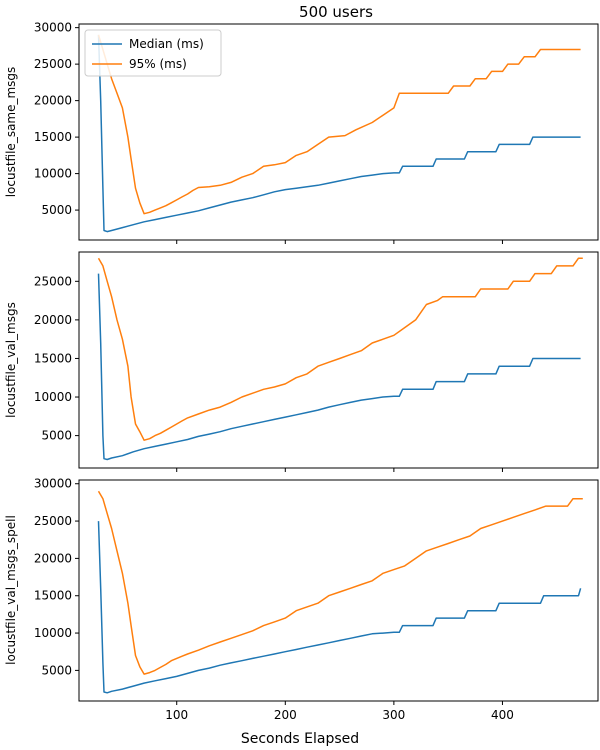  What do you see at coordinates (153, 53) in the screenshot?
I see `legend: Median (ms) 95% (ms)` at bounding box center [153, 53].